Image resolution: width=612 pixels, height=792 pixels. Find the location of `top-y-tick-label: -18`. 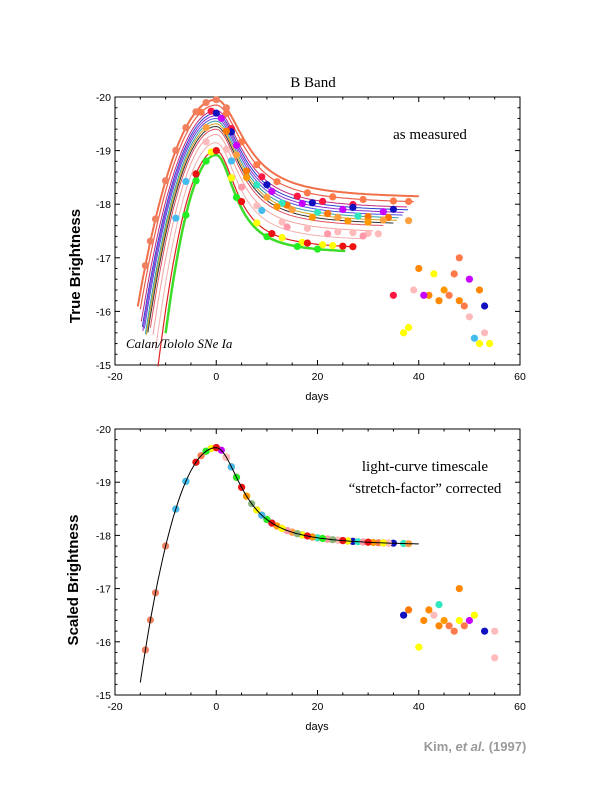

top-y-tick-label: -18 is located at coordinates (103, 205).